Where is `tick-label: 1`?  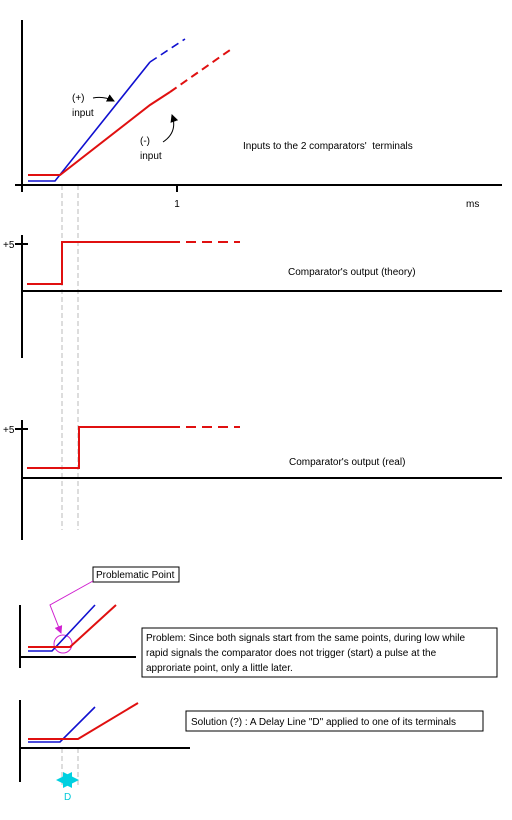 tick-label: 1 is located at coordinates (177, 204).